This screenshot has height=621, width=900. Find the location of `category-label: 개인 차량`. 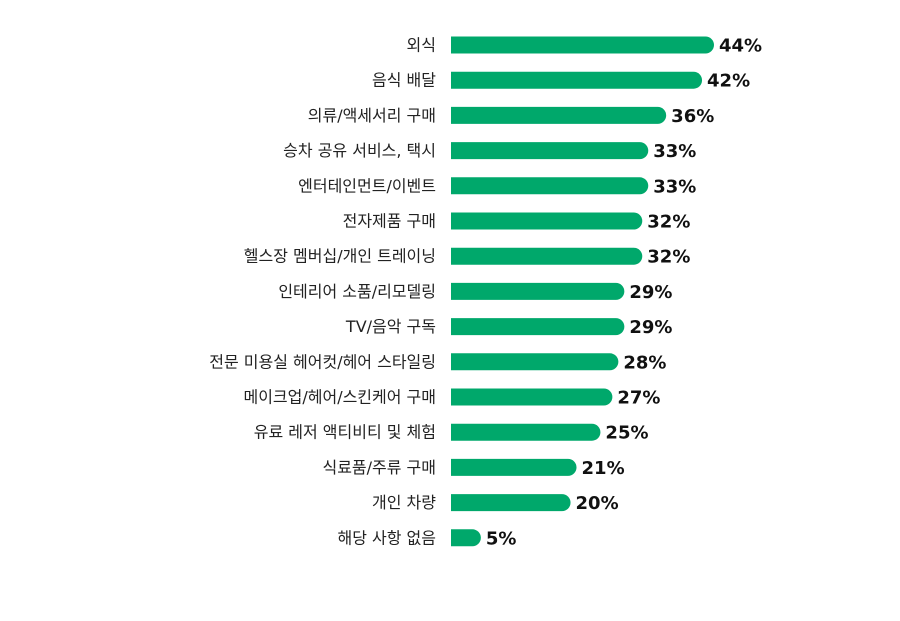

category-label: 개인 차량 is located at coordinates (404, 502).